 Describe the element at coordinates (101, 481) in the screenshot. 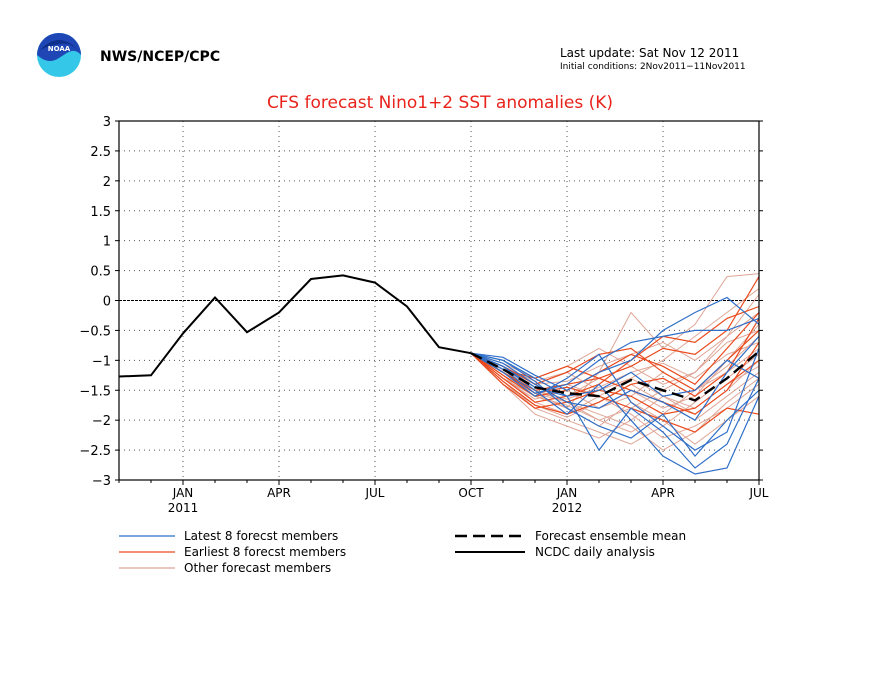

I see `y-tick-label: −3` at that location.